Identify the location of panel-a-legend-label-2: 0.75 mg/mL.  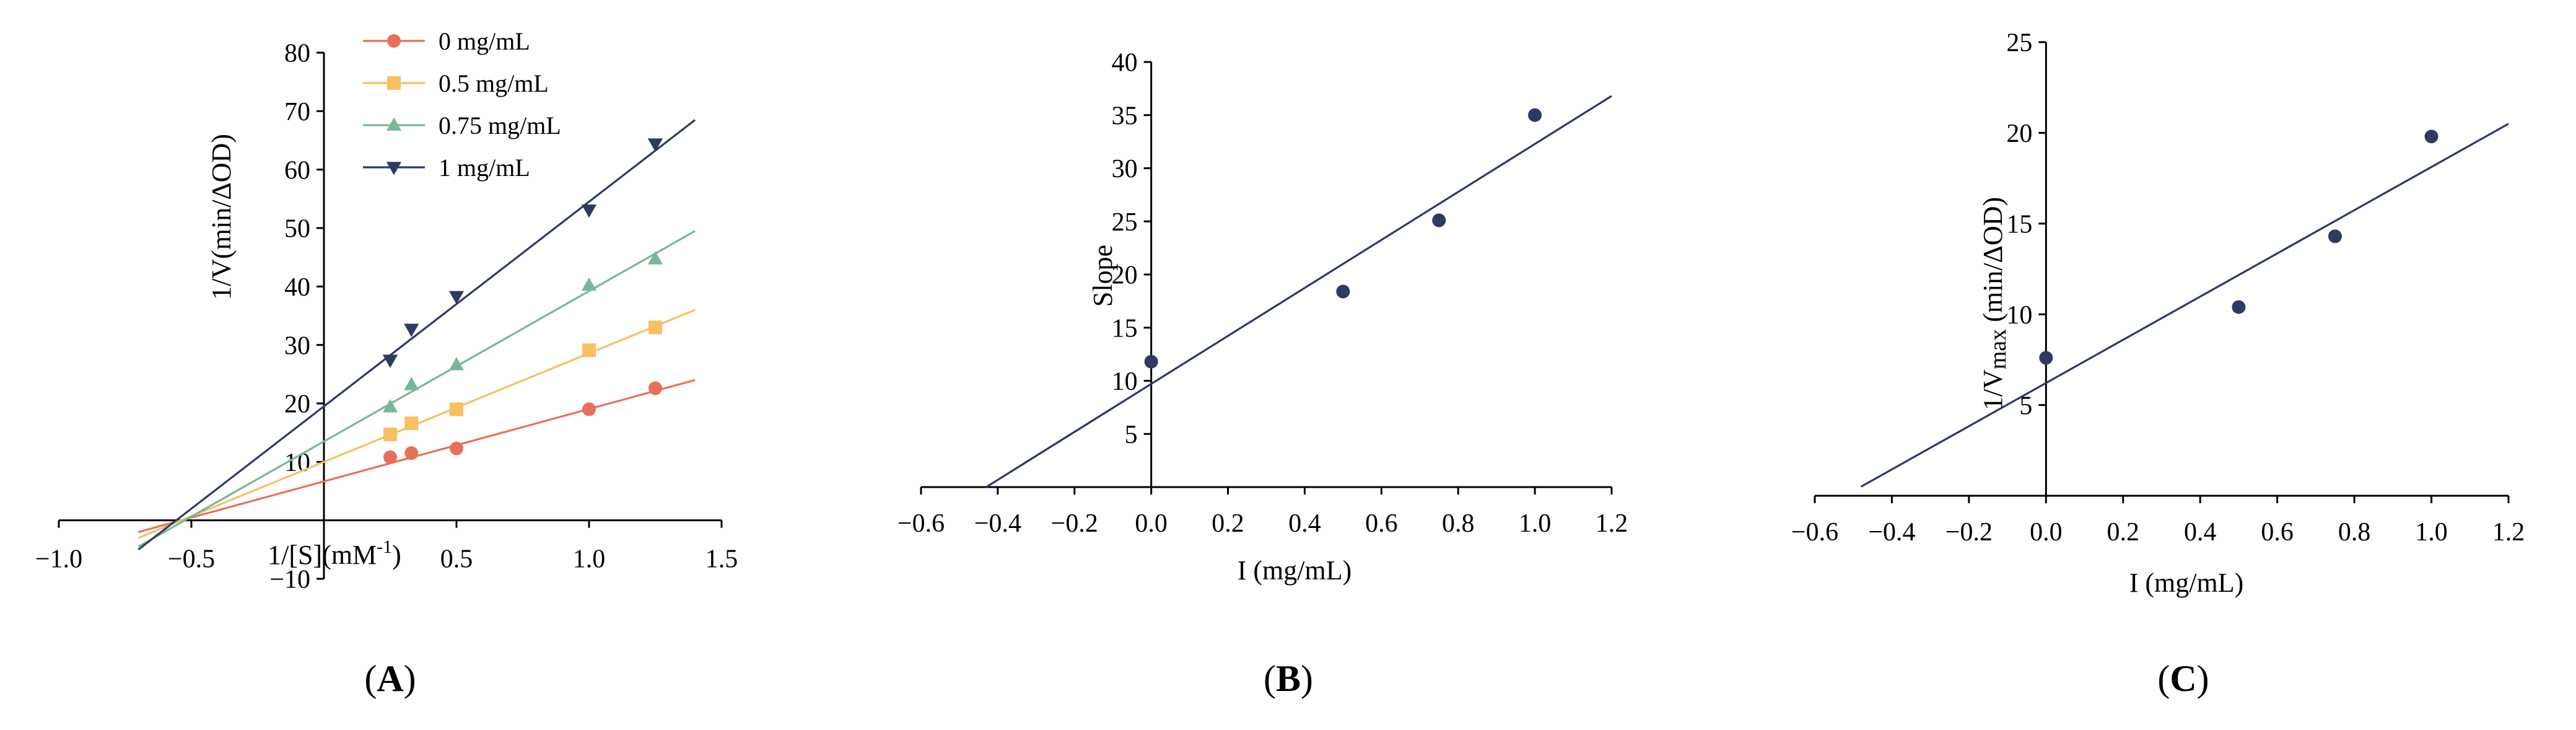
(500, 125).